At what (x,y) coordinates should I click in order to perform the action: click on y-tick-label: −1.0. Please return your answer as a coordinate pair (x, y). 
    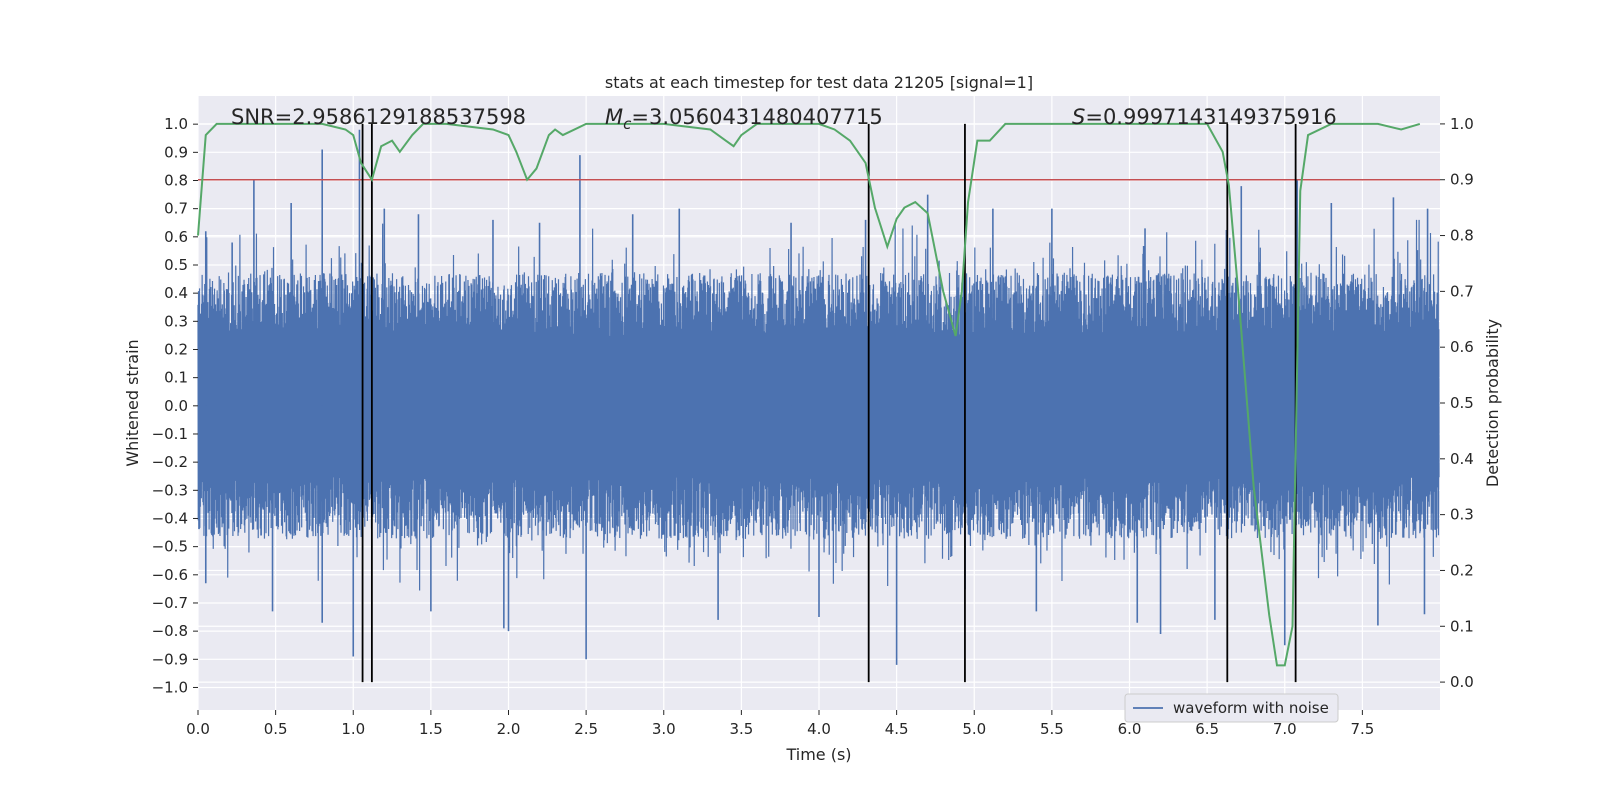
    Looking at the image, I should click on (170, 687).